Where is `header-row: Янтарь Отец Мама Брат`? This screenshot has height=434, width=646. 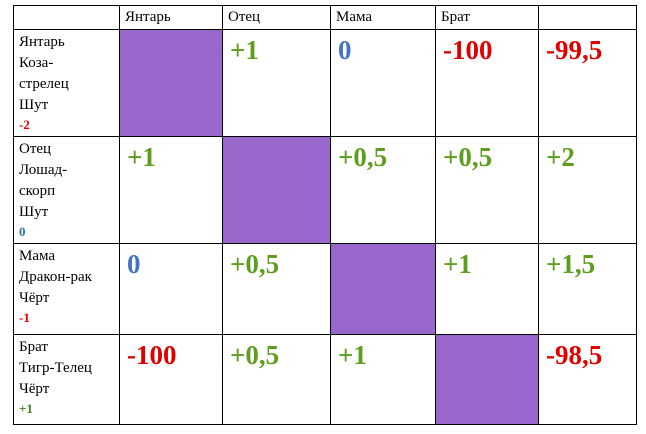
header-row: Янтарь Отец Мама Брат is located at coordinates (325, 17).